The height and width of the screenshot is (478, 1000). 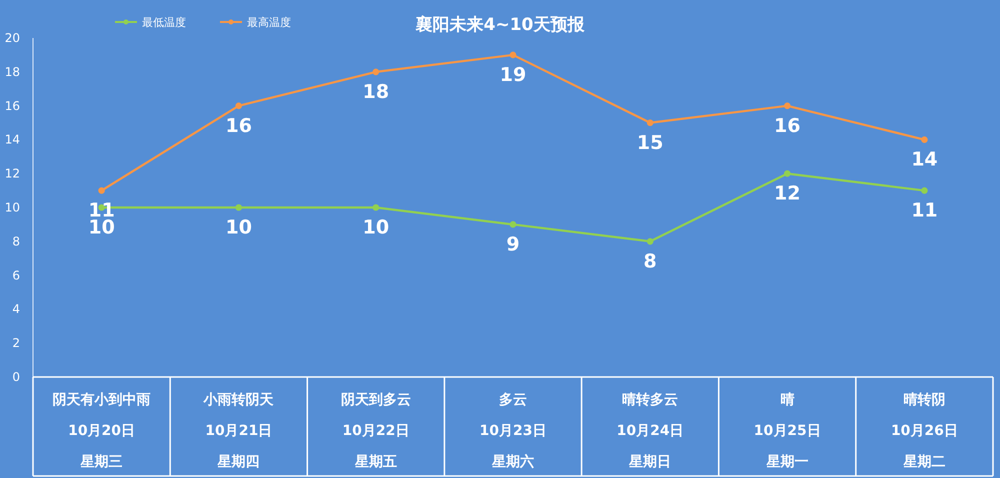 What do you see at coordinates (12, 139) in the screenshot?
I see `y-tick-label: 14` at bounding box center [12, 139].